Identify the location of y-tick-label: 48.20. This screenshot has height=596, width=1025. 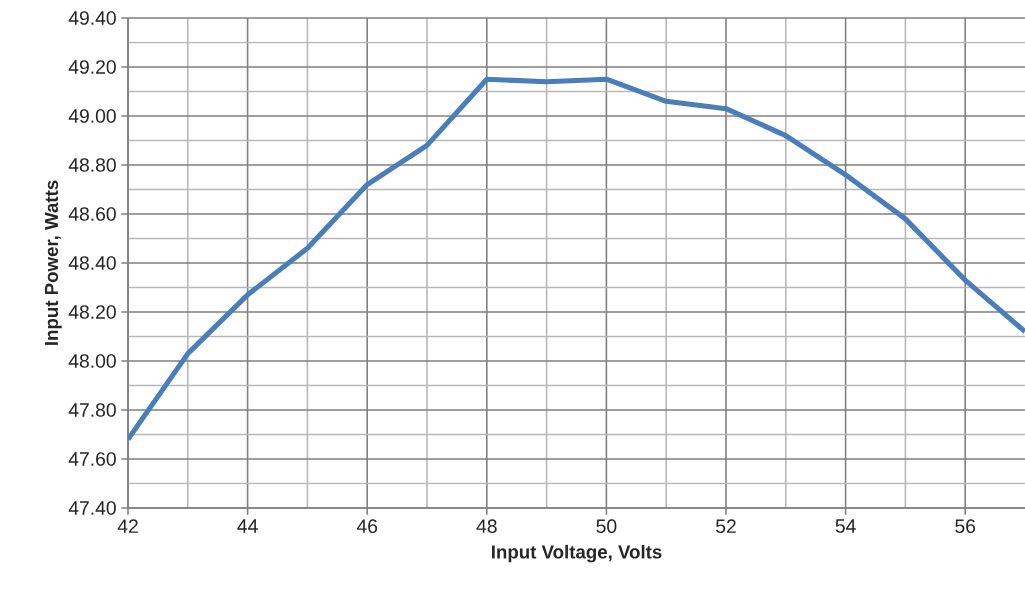
(92, 312).